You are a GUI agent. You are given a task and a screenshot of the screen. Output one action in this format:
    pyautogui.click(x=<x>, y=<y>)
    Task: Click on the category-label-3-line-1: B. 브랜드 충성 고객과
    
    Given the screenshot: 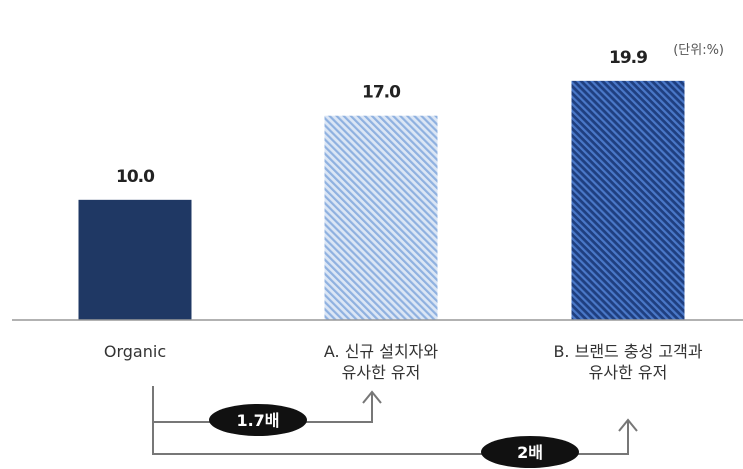 What is the action you would take?
    pyautogui.click(x=627, y=351)
    